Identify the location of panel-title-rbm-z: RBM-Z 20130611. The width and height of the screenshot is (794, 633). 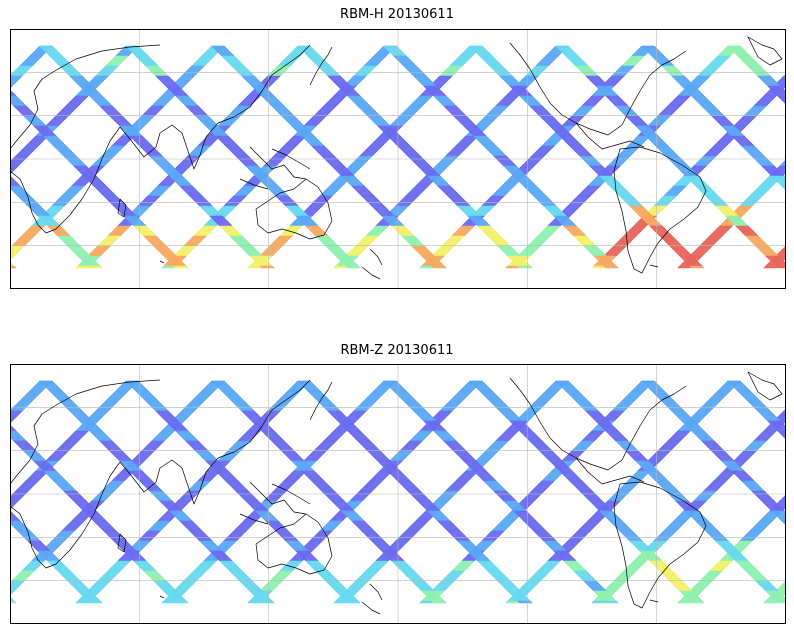
(397, 350).